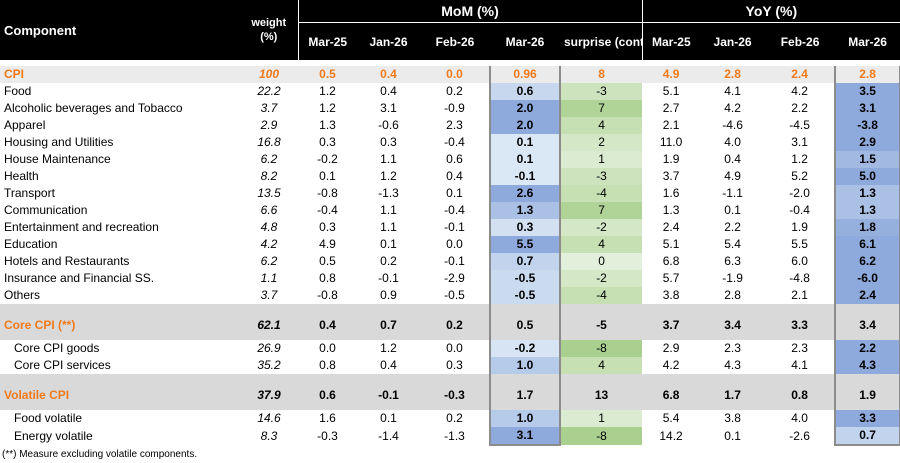  Describe the element at coordinates (525, 91) in the screenshot. I see `mom-value: 0.6` at that location.